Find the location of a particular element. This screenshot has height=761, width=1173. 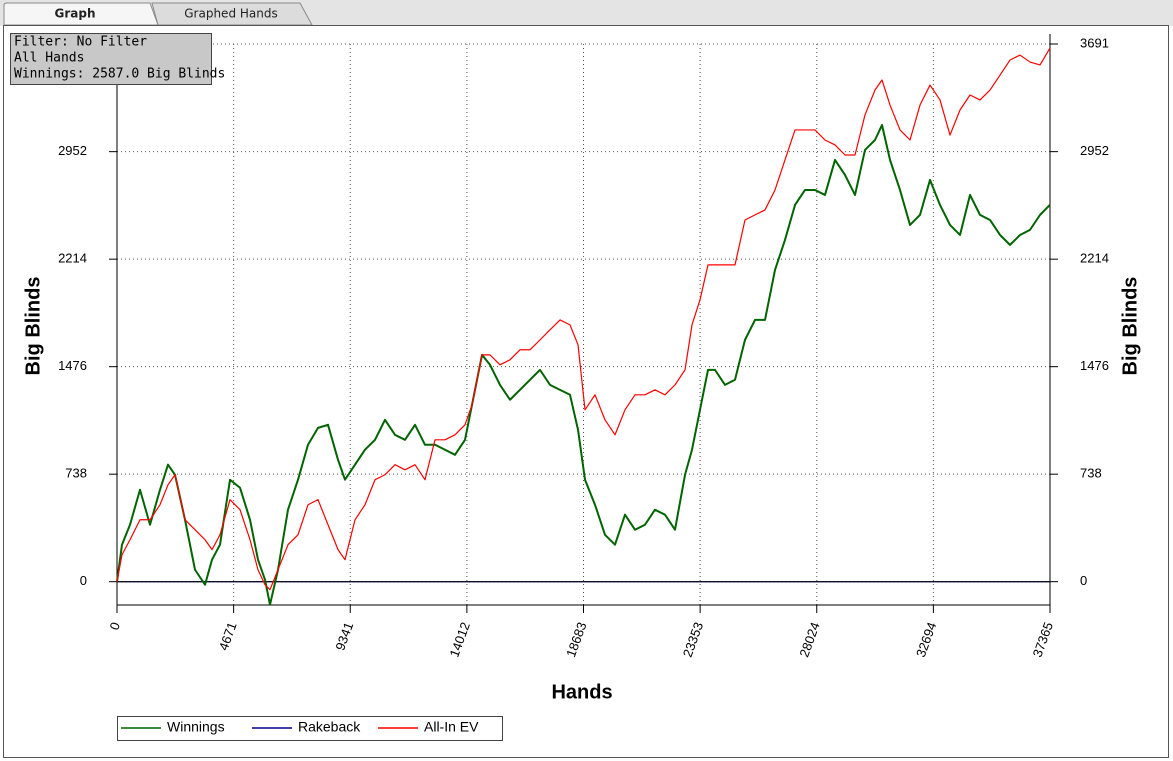

info-line: Winnings: 2587.0 Big Blinds is located at coordinates (119, 74).